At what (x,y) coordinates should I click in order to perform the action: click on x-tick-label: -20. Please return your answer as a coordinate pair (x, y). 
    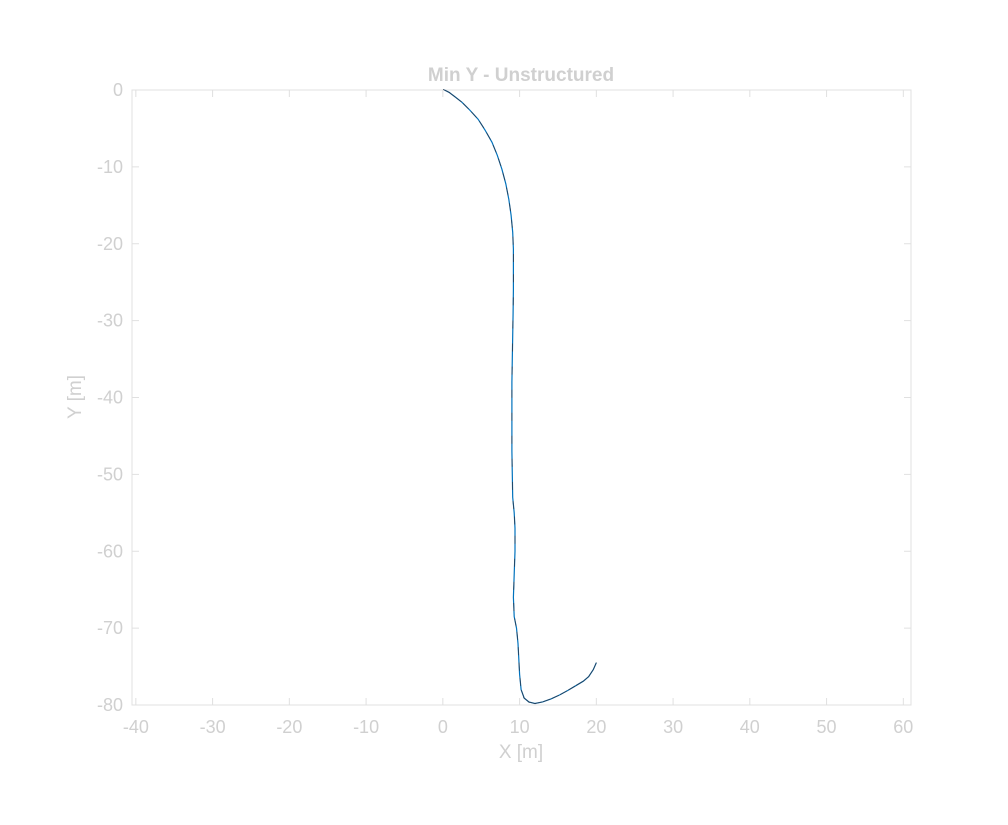
    Looking at the image, I should click on (289, 727).